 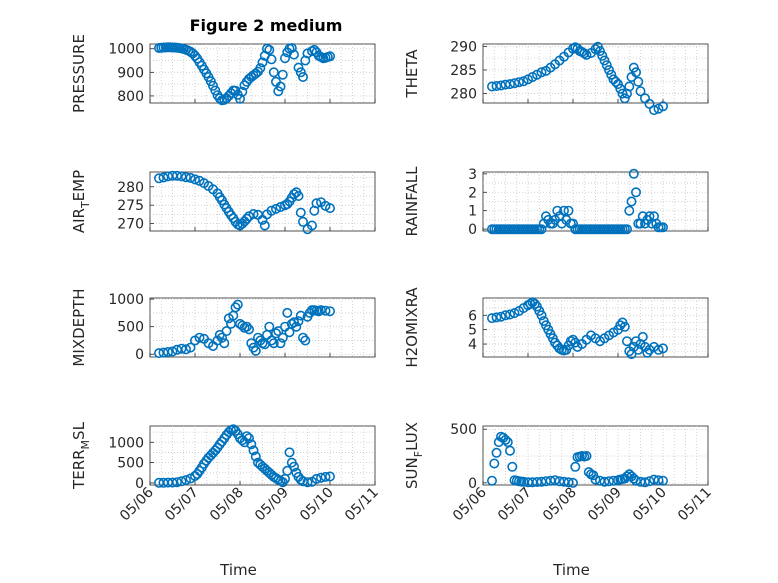 What do you see at coordinates (556, 77) in the screenshot?
I see `subplot-theta: 280 285 290 THETA` at bounding box center [556, 77].